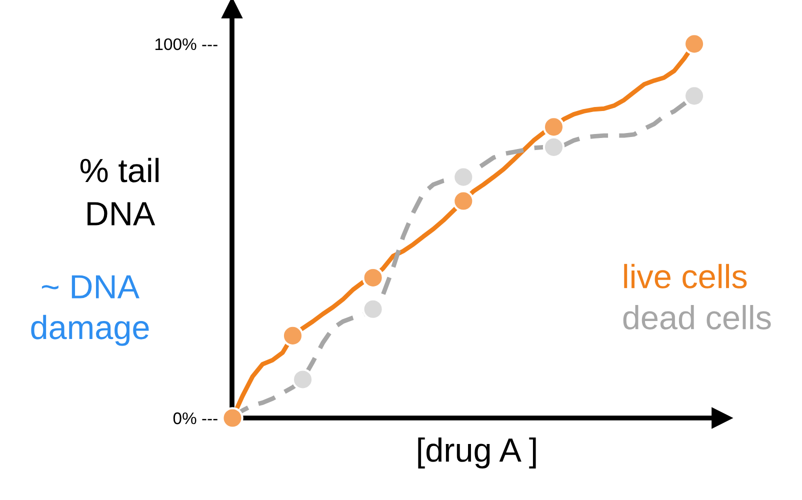 The width and height of the screenshot is (802, 500). I want to click on x-axis-title: [drug A ], so click(477, 453).